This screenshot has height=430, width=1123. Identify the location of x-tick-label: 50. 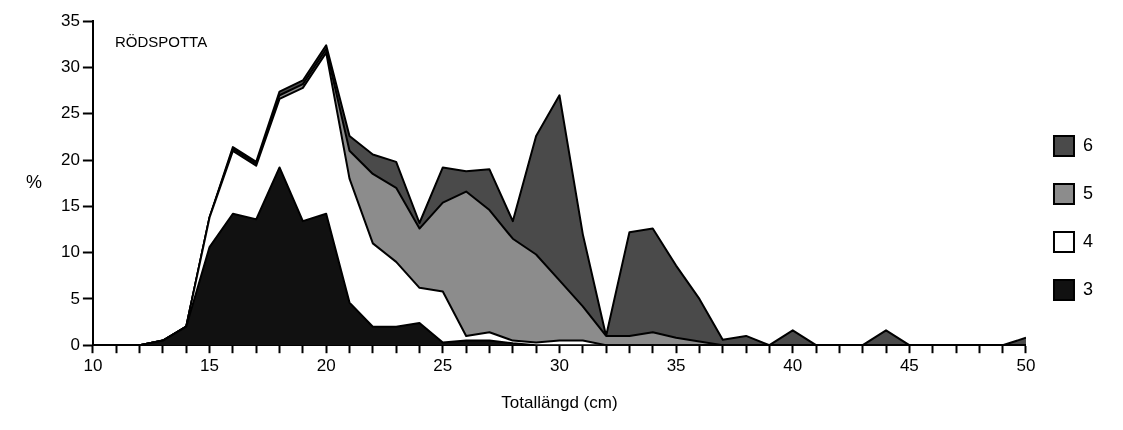
(1026, 366).